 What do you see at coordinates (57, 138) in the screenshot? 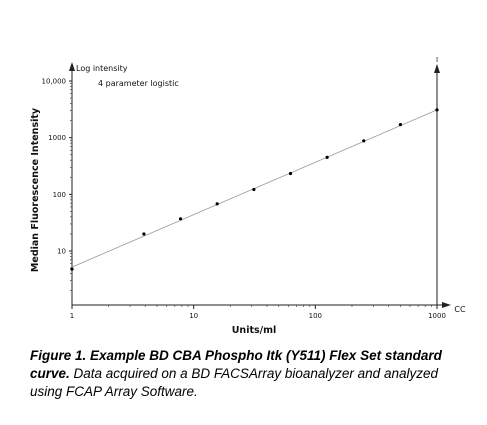
I see `y-tick-label: 1000` at bounding box center [57, 138].